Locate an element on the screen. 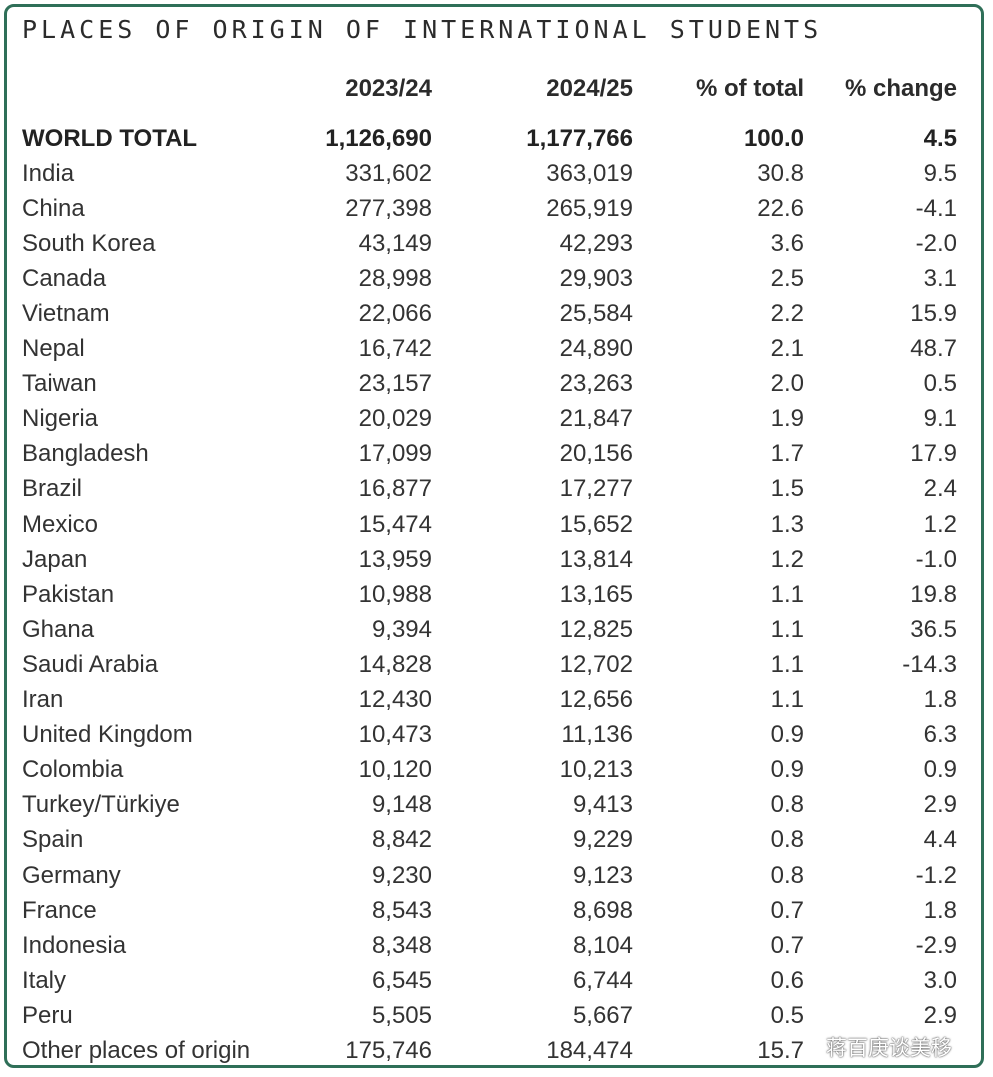  cell-year2: 42,293 is located at coordinates (596, 243).